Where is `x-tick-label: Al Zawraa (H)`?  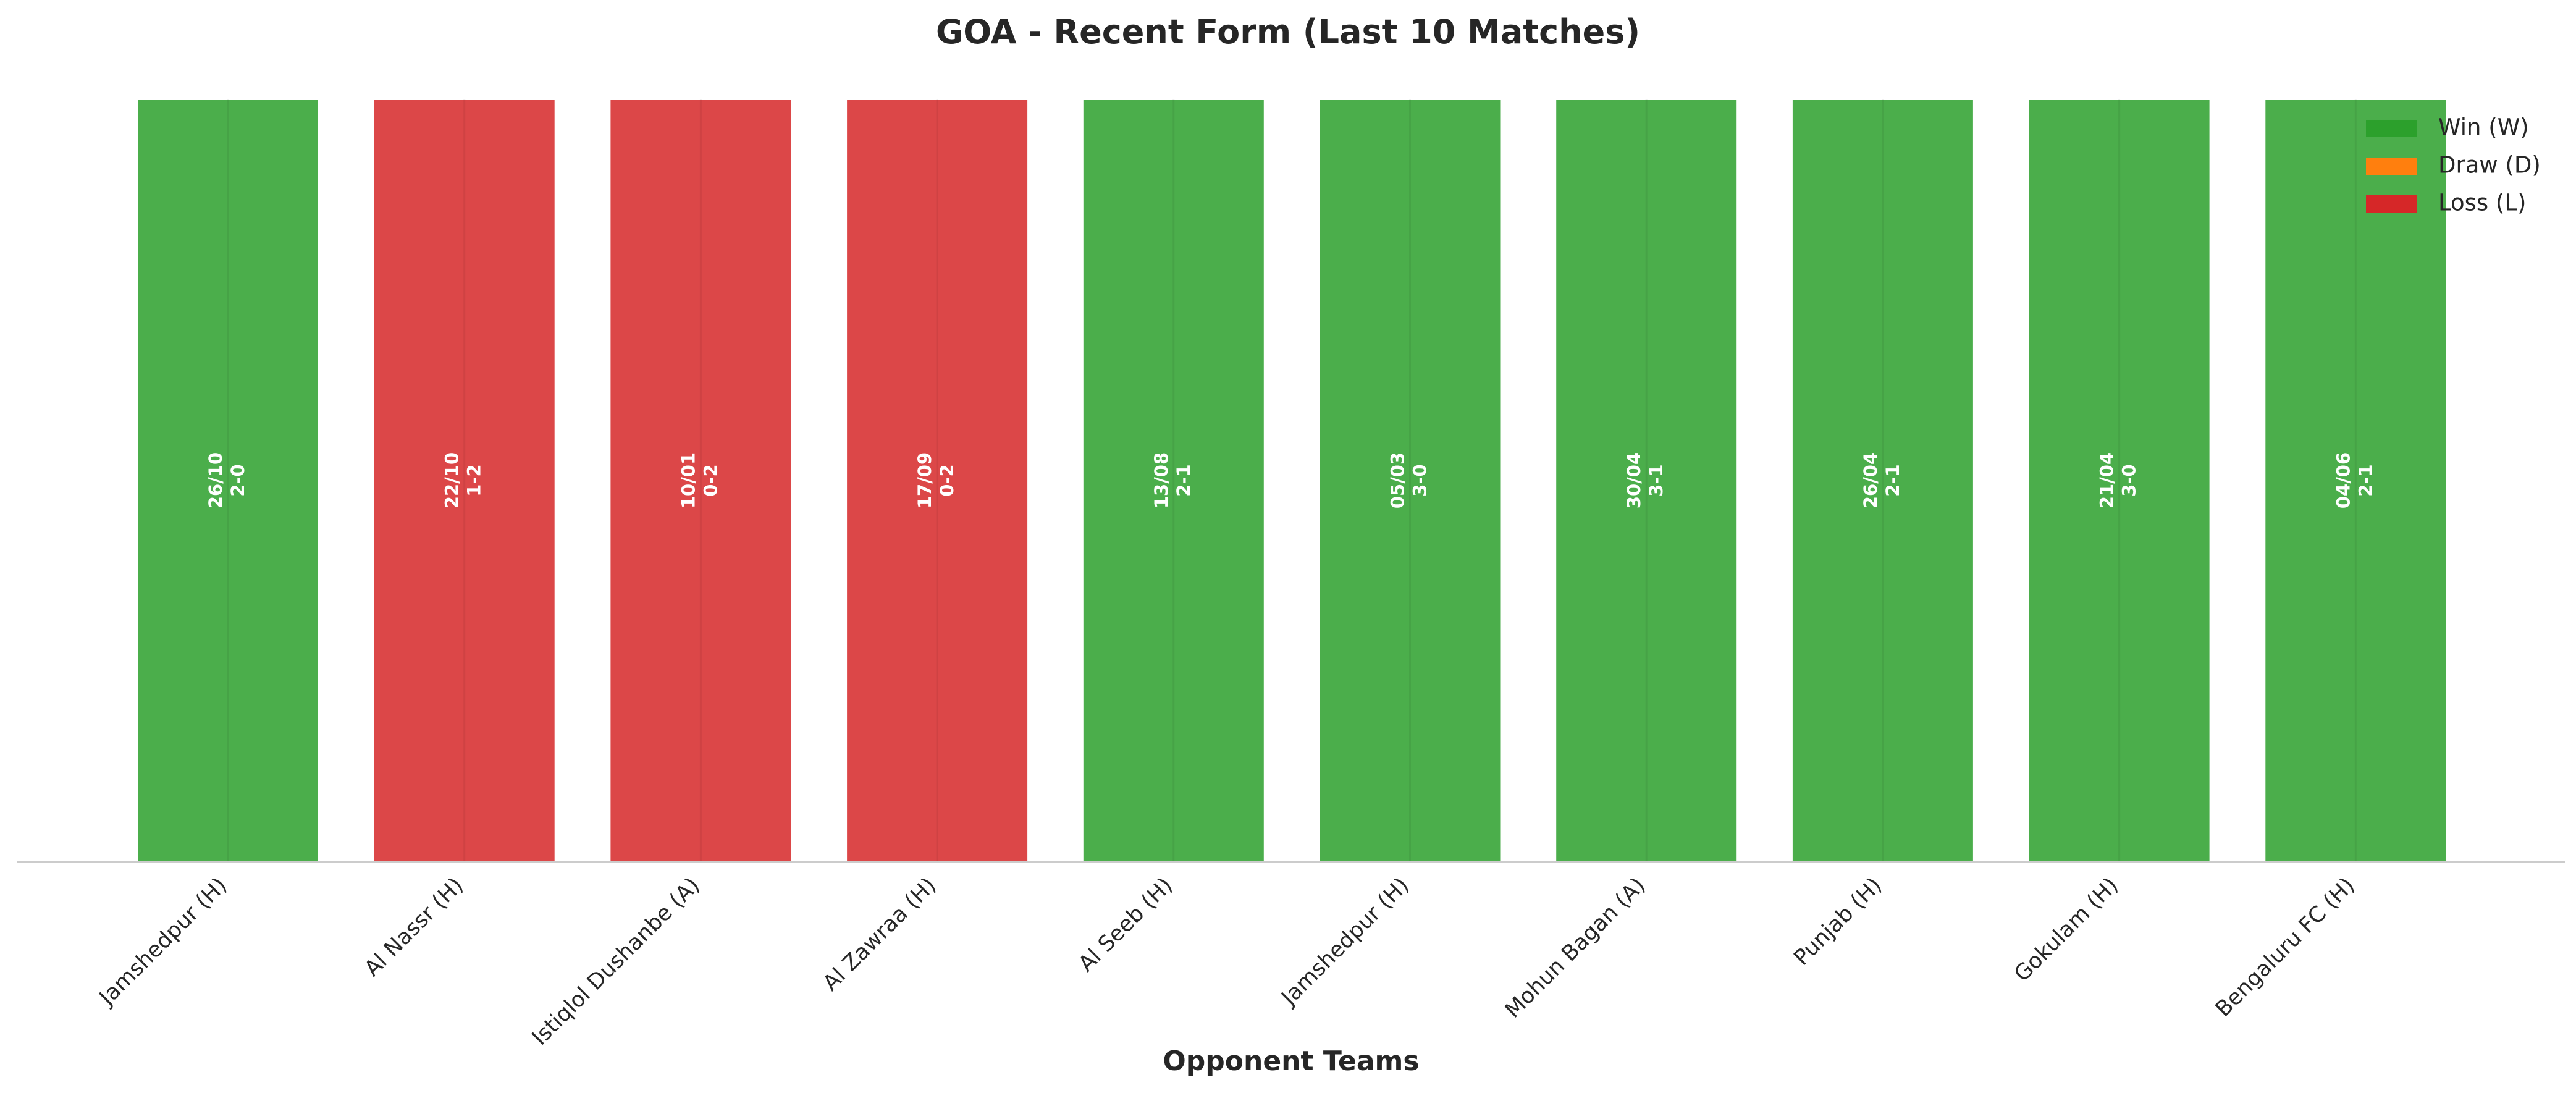 x-tick-label: Al Zawraa (H) is located at coordinates (880, 935).